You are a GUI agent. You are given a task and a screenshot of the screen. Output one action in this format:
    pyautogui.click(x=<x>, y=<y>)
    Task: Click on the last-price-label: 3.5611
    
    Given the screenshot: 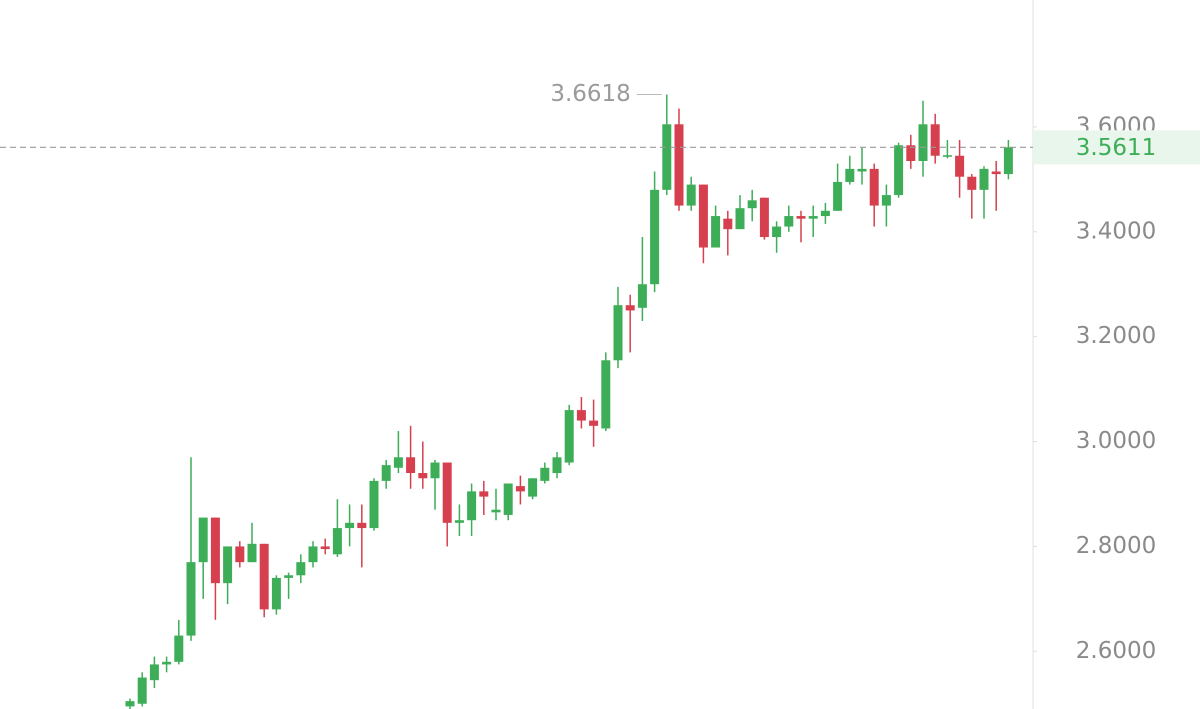 What is the action you would take?
    pyautogui.click(x=1116, y=148)
    